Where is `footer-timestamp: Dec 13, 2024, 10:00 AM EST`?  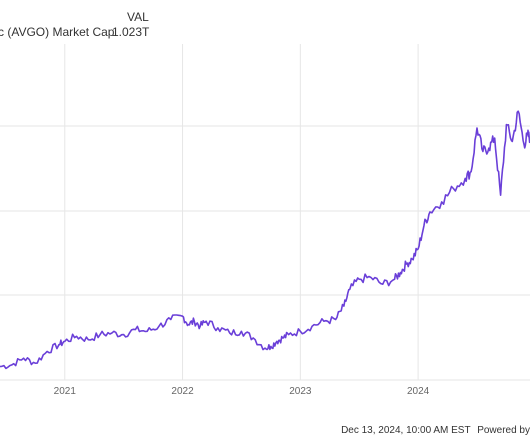
footer-timestamp: Dec 13, 2024, 10:00 AM EST is located at coordinates (406, 430).